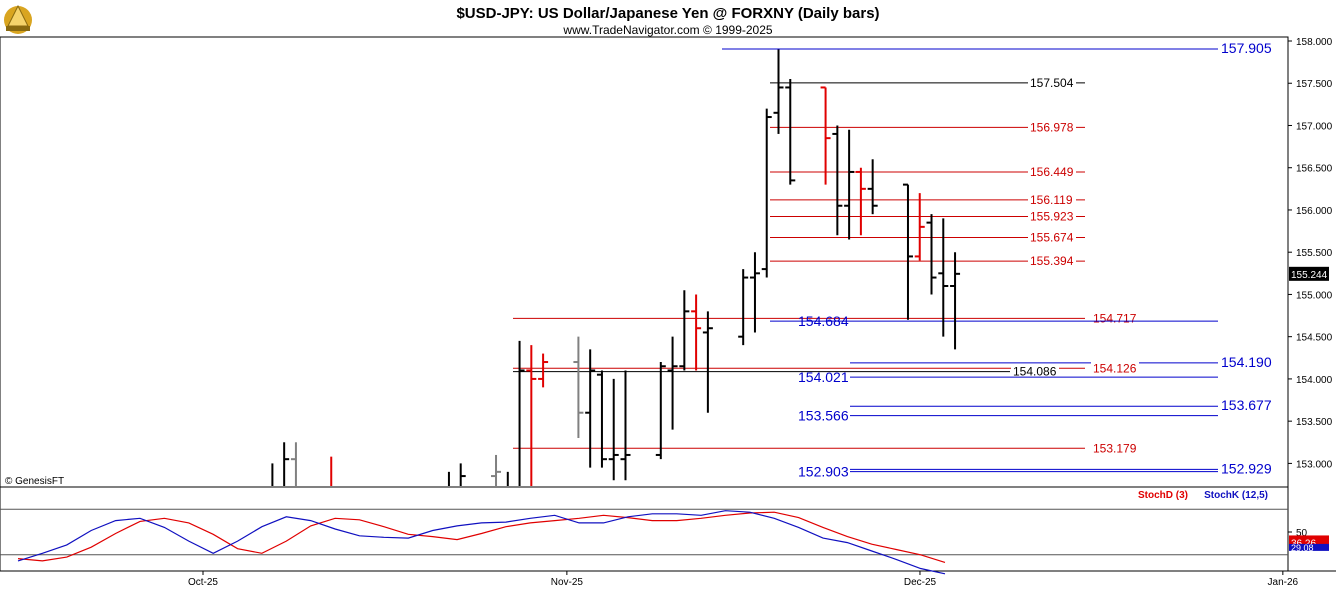 Image resolution: width=1336 pixels, height=596 pixels. I want to click on y-tick-label: 153.500, so click(1314, 422).